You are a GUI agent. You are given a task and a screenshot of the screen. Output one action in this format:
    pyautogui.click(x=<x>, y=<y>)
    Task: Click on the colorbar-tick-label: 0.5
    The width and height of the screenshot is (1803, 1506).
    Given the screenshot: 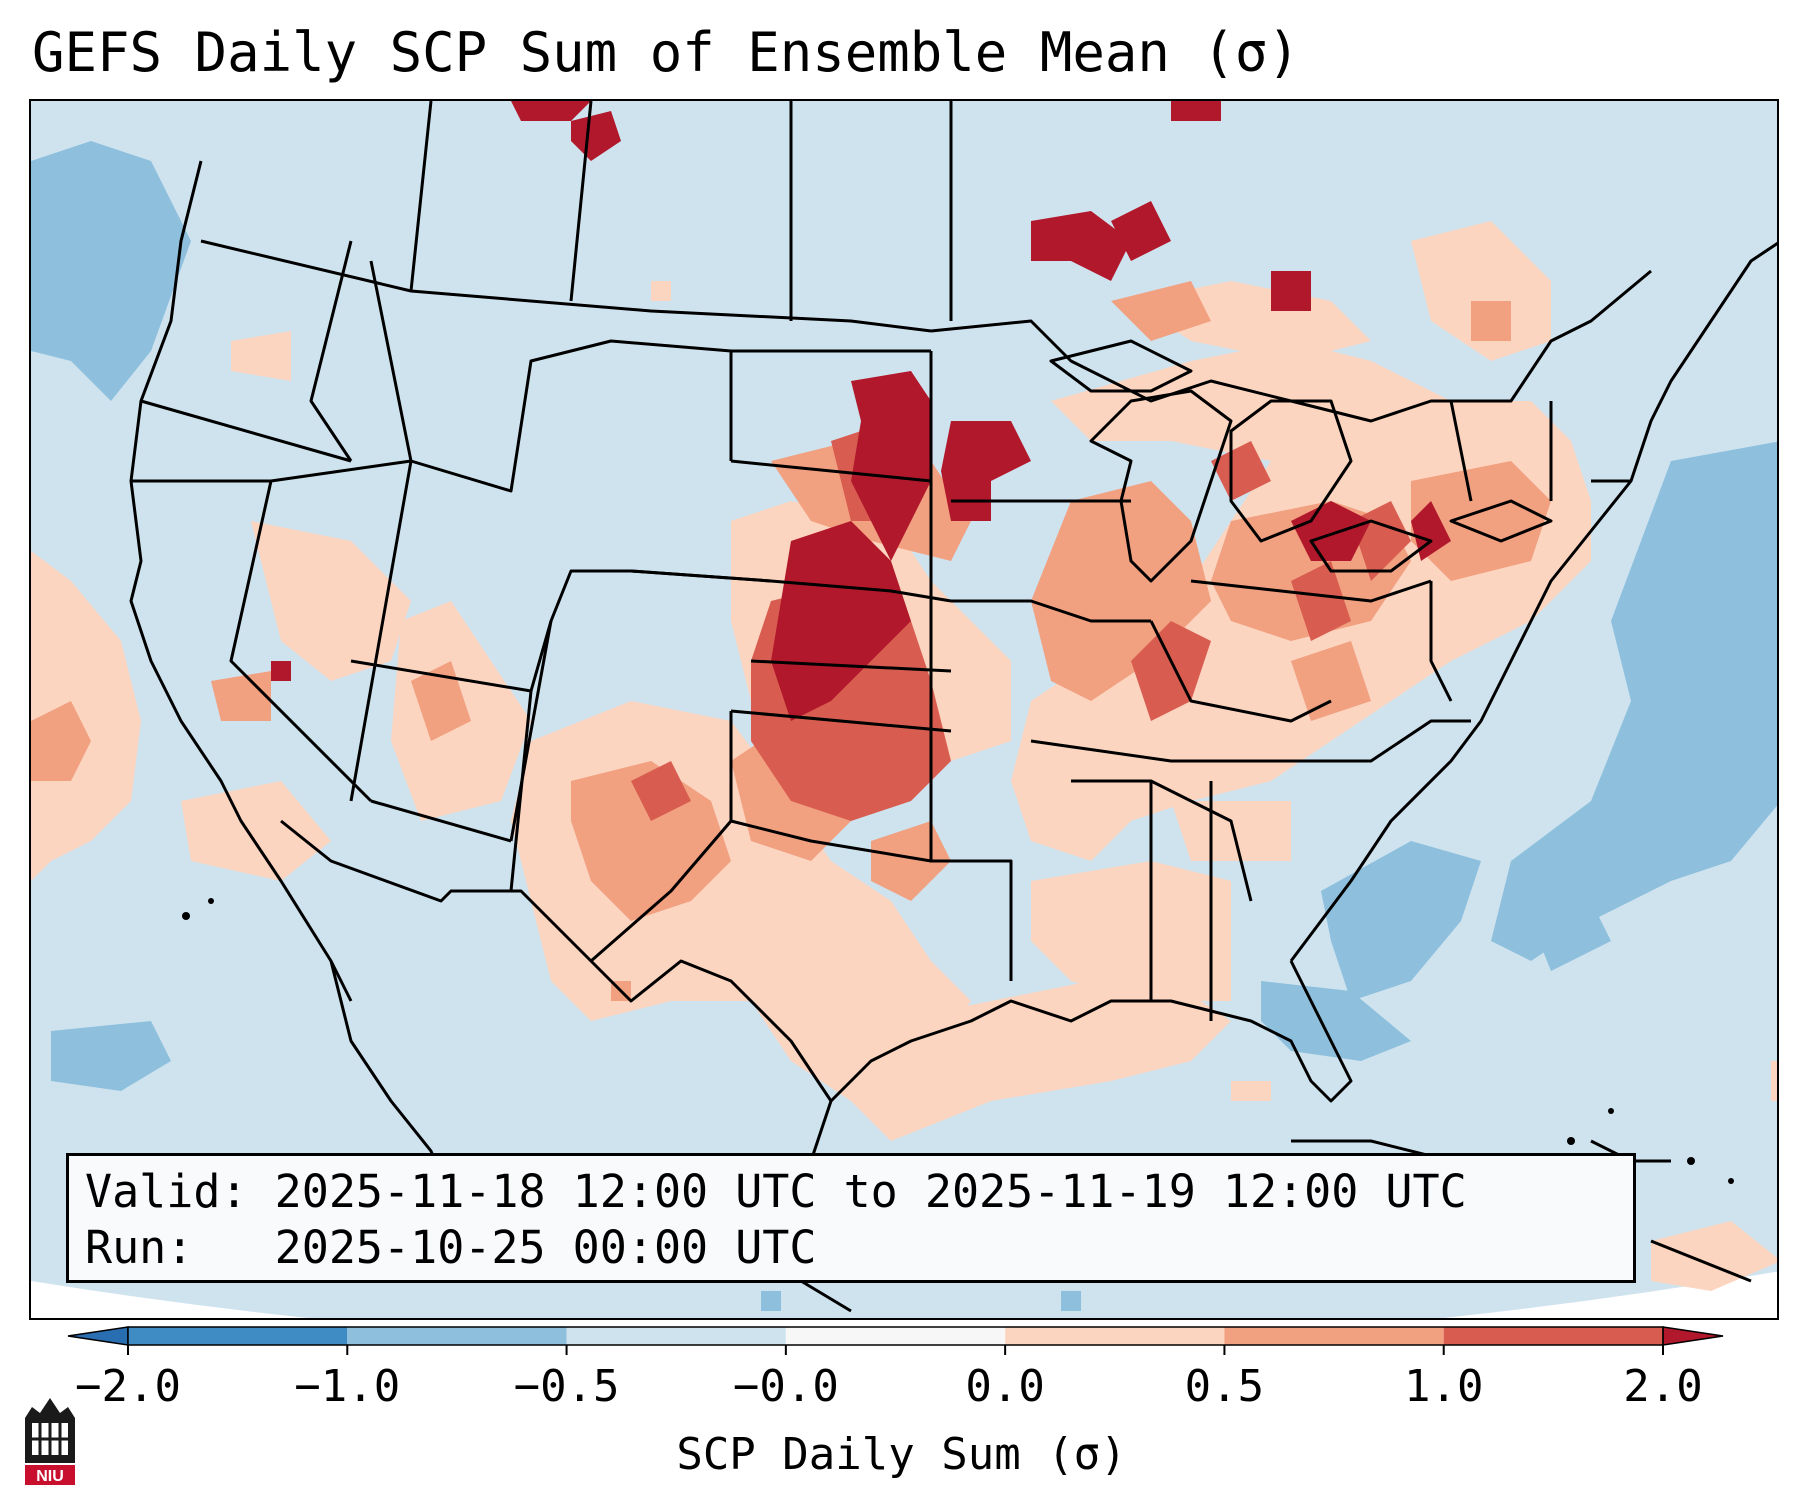 What is the action you would take?
    pyautogui.click(x=1224, y=1386)
    